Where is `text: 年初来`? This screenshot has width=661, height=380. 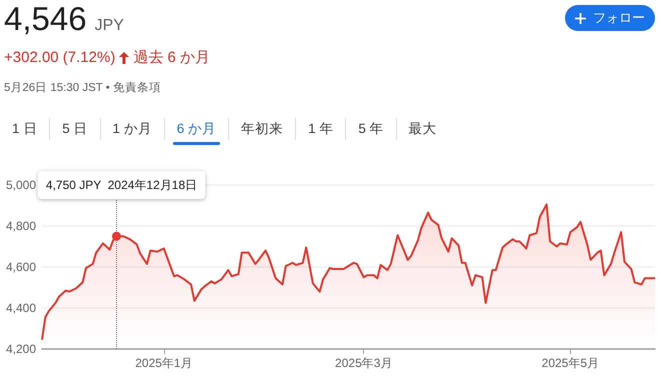 text: 年初来 is located at coordinates (262, 129).